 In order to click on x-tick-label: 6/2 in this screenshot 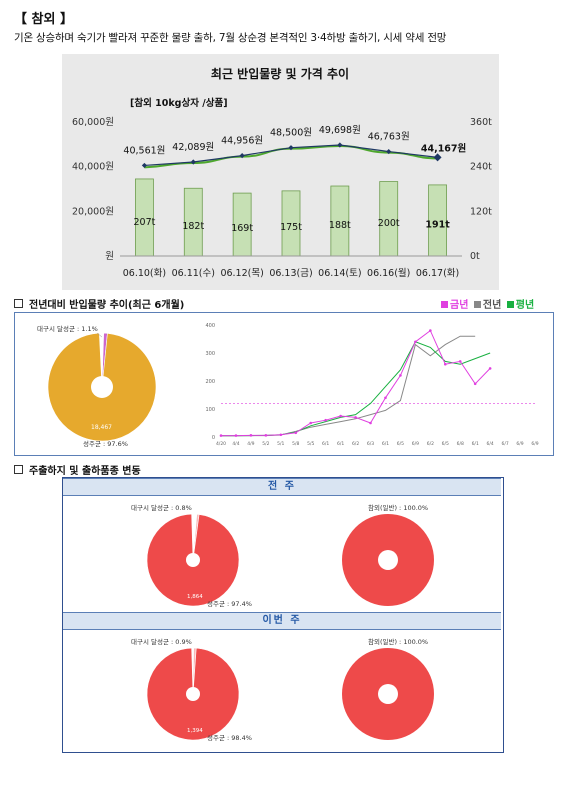, I will do `click(355, 444)`.